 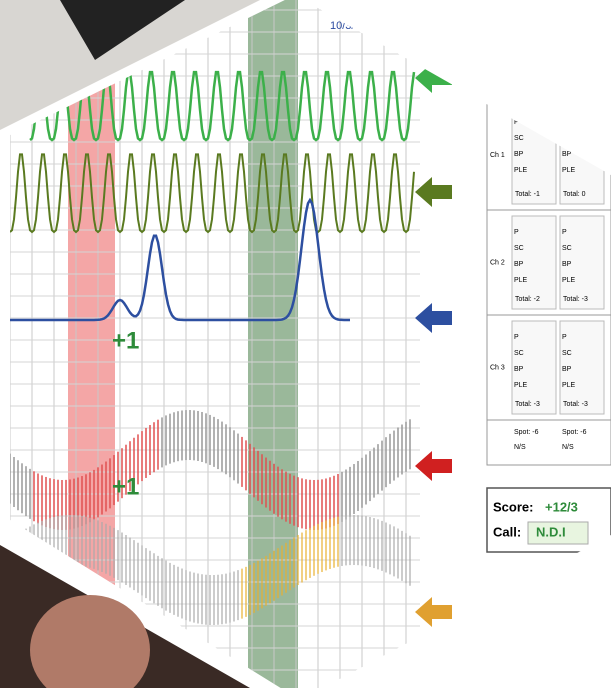 What do you see at coordinates (130, 65) in the screenshot?
I see `photo-top` at bounding box center [130, 65].